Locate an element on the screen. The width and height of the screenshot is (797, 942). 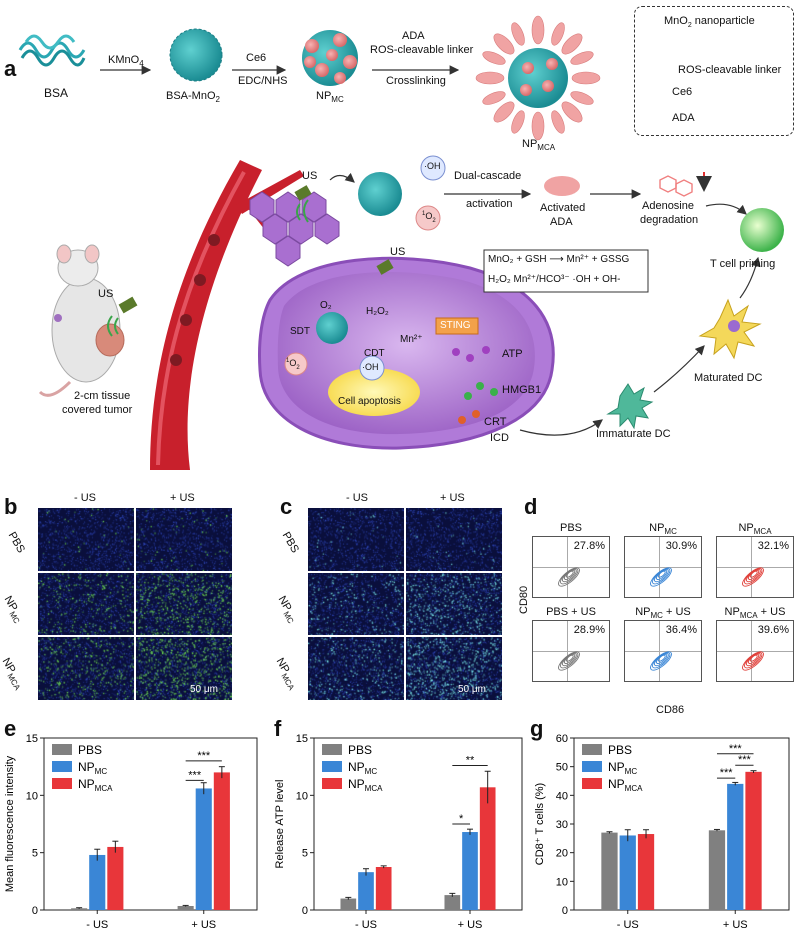
flow-plot-title: PBS + US is located at coordinates (571, 612).